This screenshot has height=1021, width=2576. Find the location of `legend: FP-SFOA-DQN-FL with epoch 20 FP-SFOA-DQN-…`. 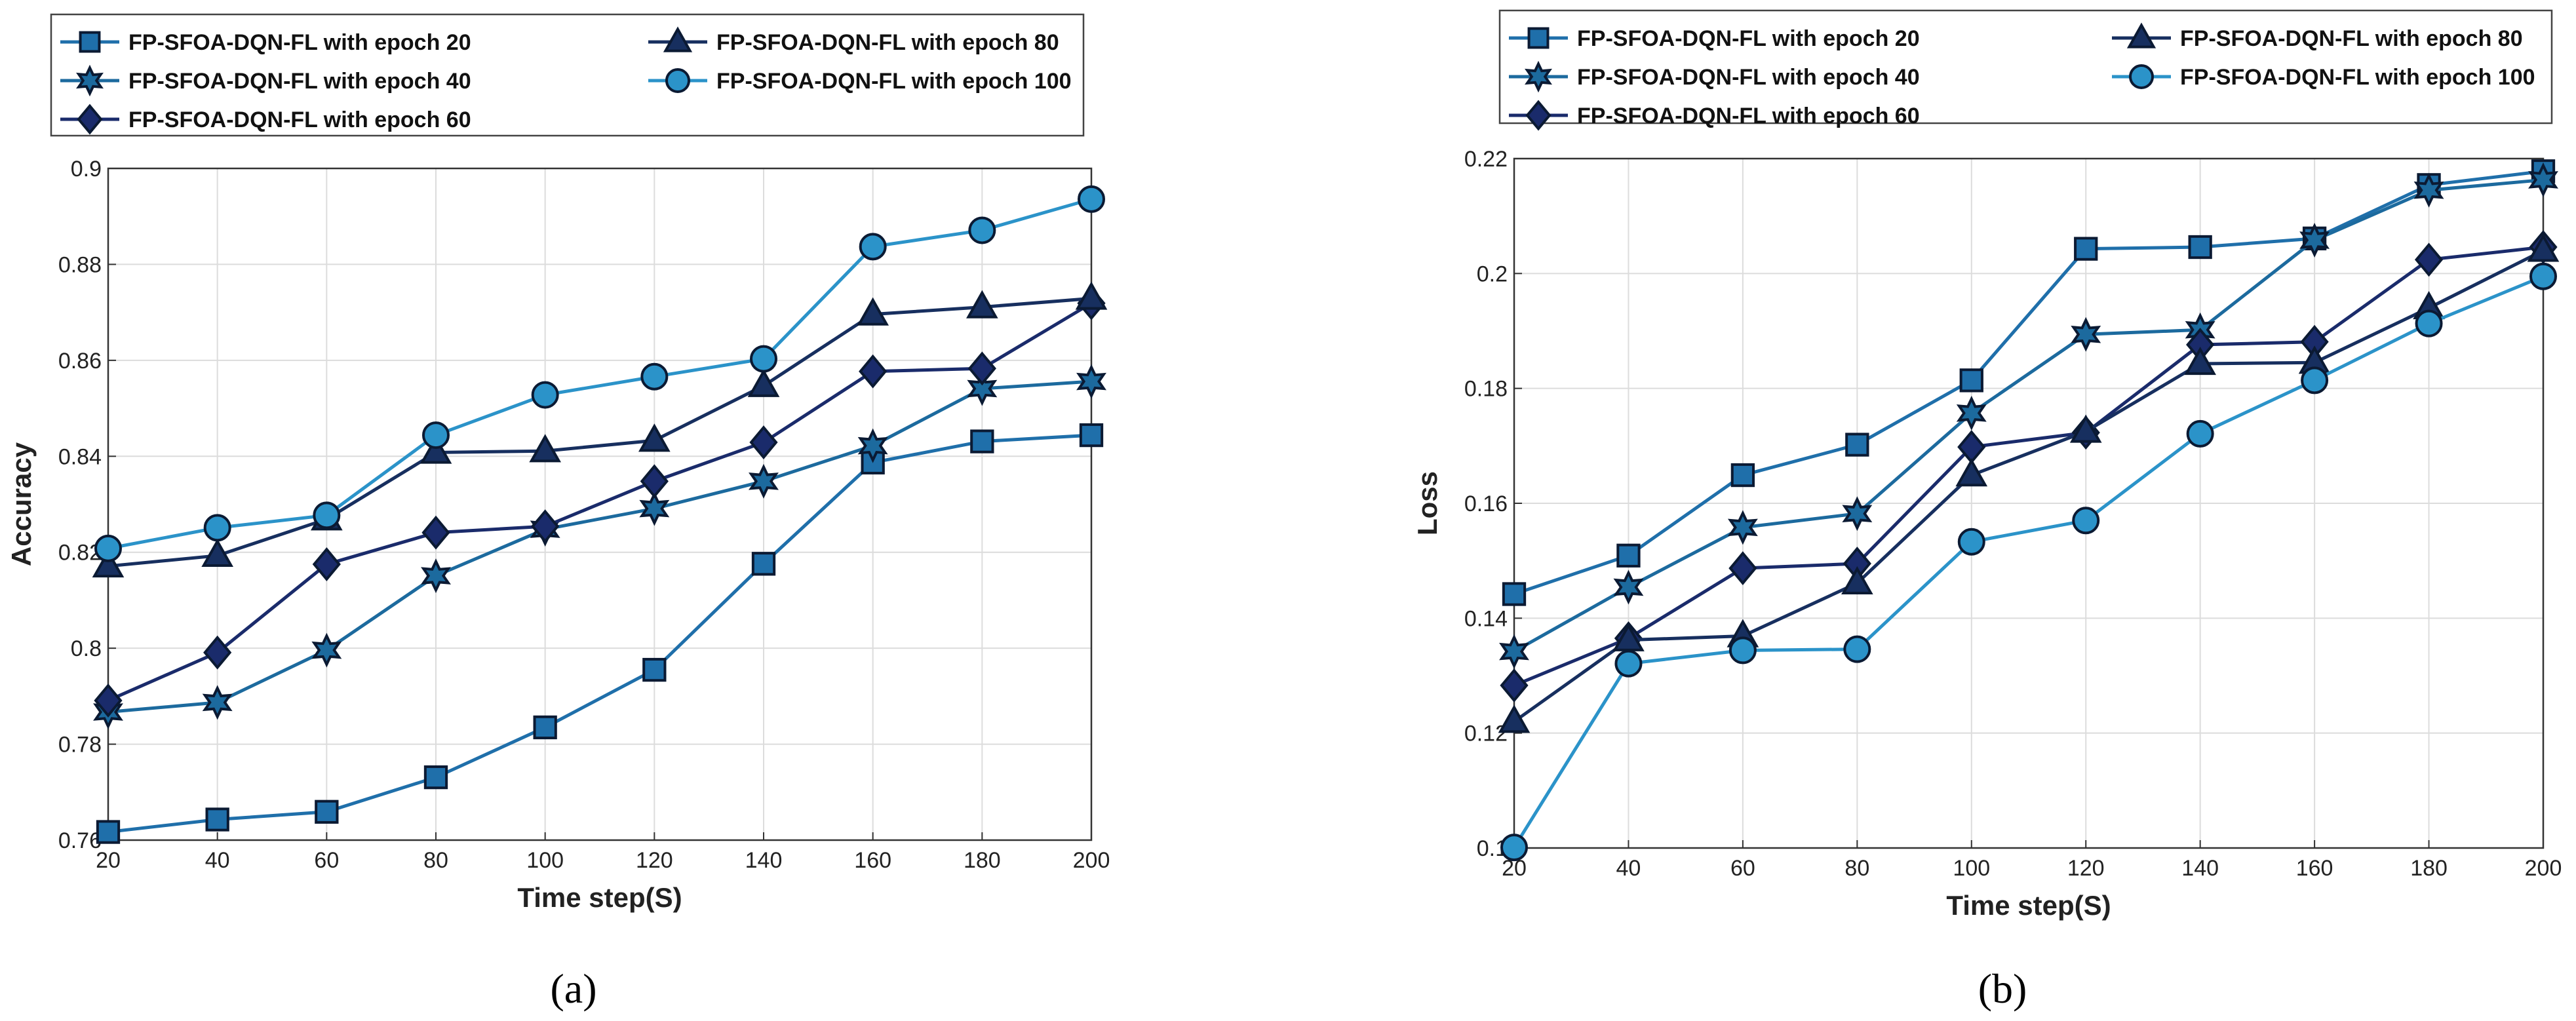

legend: FP-SFOA-DQN-FL with epoch 20 FP-SFOA-DQN-… is located at coordinates (2025, 70).